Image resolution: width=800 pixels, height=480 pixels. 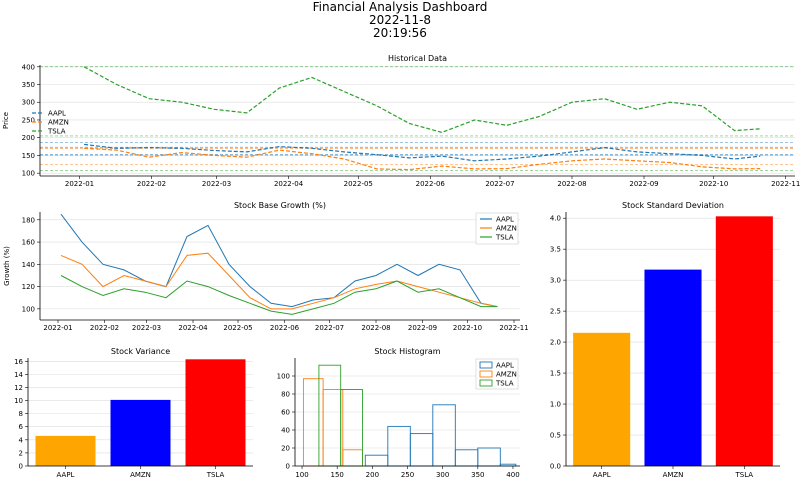 What do you see at coordinates (21, 414) in the screenshot?
I see `variance-y-tick-label: 8` at bounding box center [21, 414].